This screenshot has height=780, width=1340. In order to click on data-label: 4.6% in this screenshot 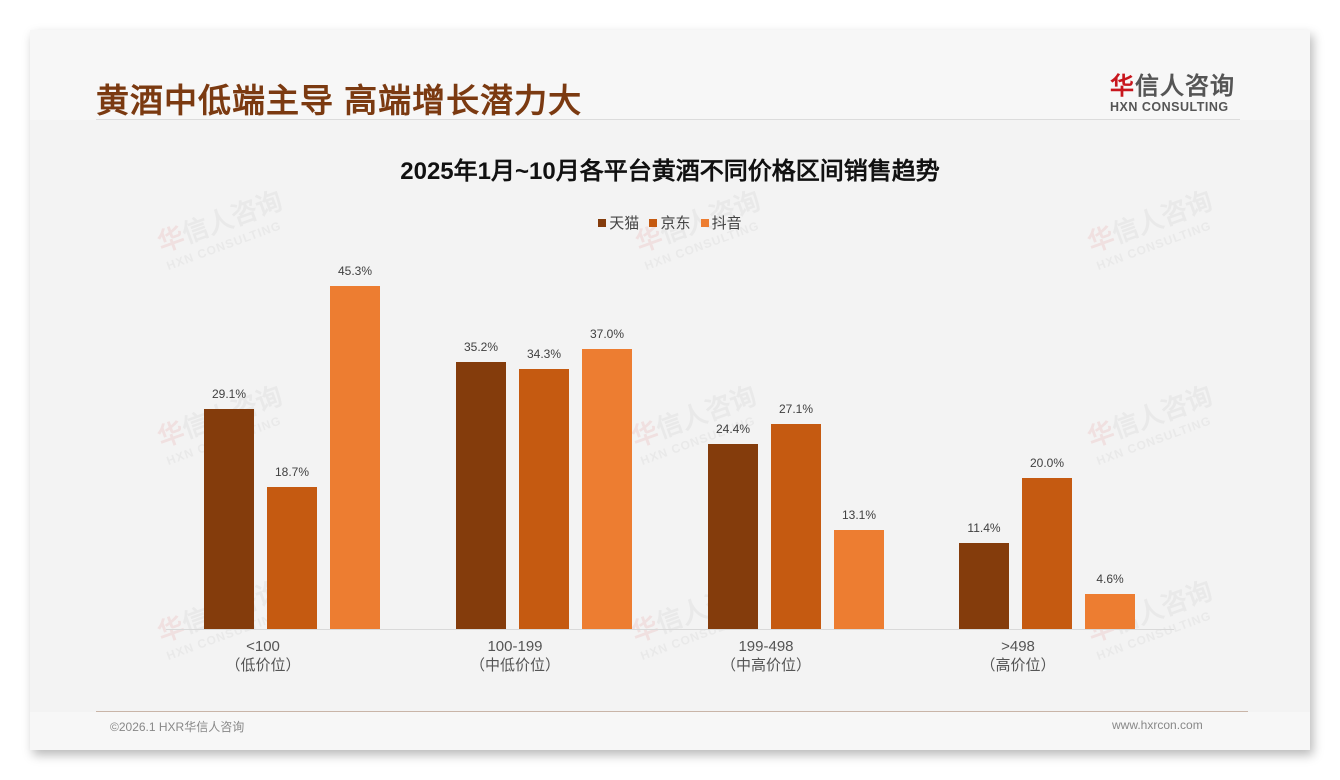, I will do `click(1110, 579)`.